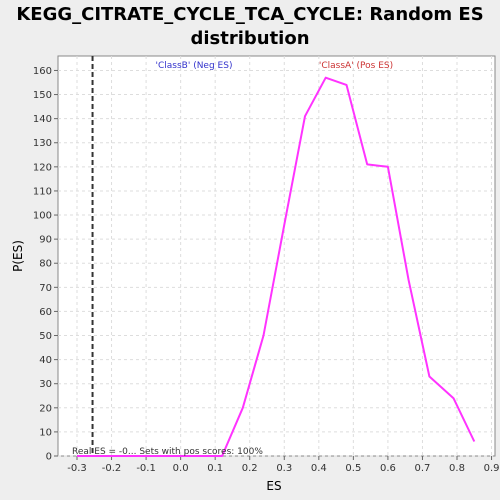 The image size is (500, 500). What do you see at coordinates (45, 264) in the screenshot?
I see `y-tick-label: 80` at bounding box center [45, 264].